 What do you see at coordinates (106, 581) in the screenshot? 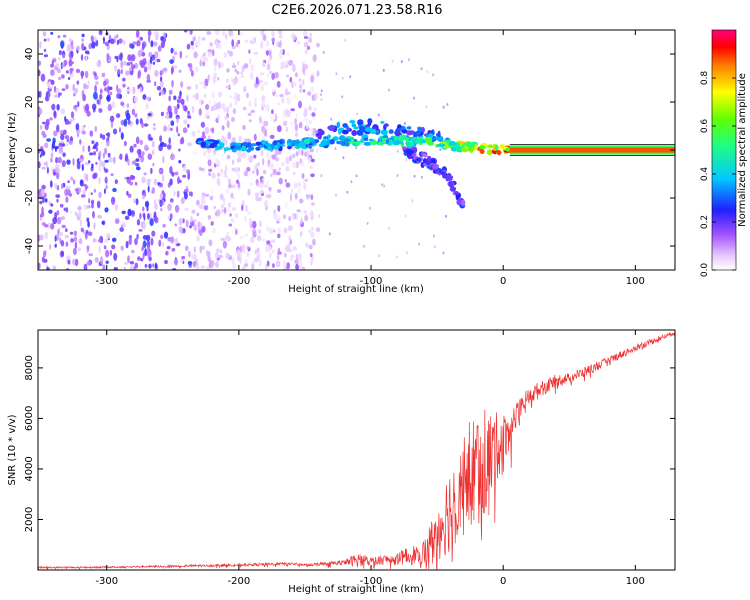
I see `x-tick-label: -300` at bounding box center [106, 581].